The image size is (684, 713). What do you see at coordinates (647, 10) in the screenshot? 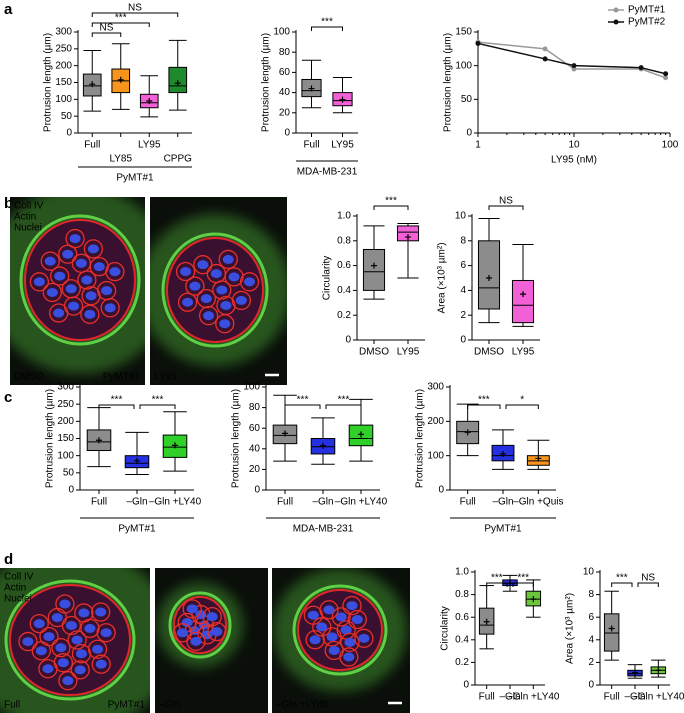
I see `legend-label: PyMT#1` at bounding box center [647, 10].